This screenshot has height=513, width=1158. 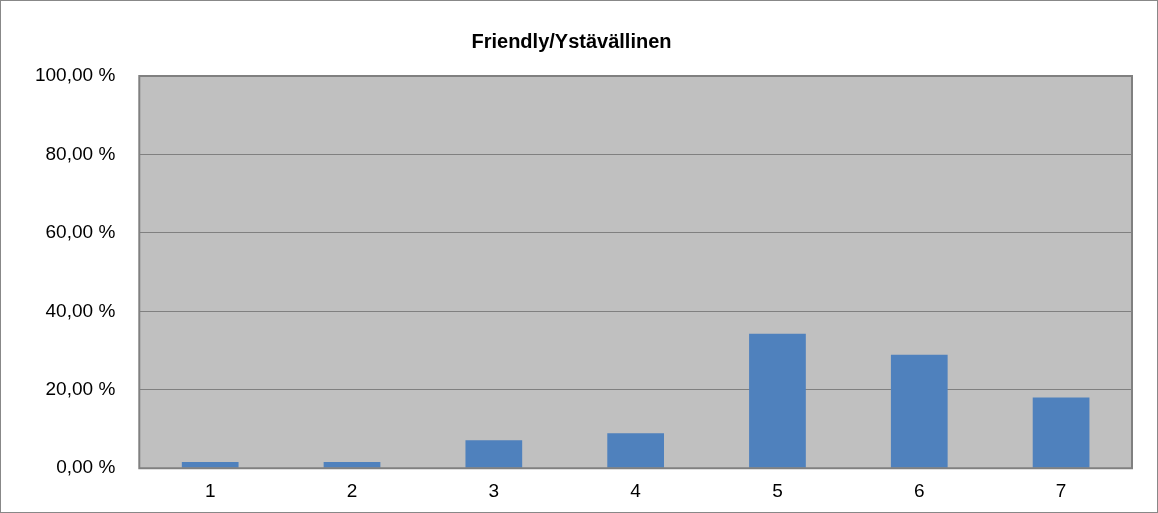 What do you see at coordinates (80, 153) in the screenshot?
I see `y-tick-label: 80,00 %` at bounding box center [80, 153].